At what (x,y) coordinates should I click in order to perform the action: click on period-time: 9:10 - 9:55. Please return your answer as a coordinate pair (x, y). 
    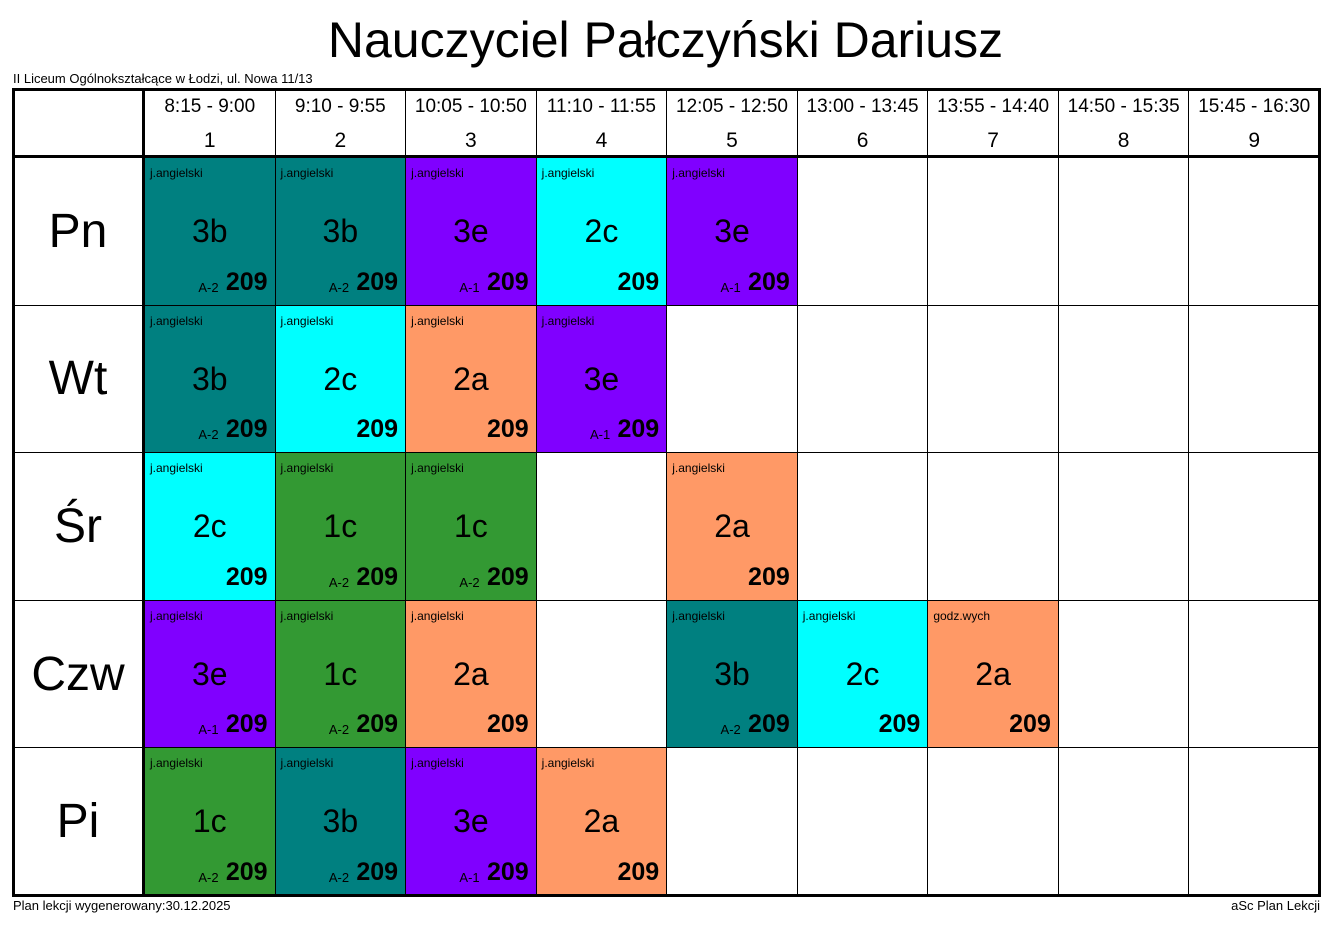
    Looking at the image, I should click on (340, 106).